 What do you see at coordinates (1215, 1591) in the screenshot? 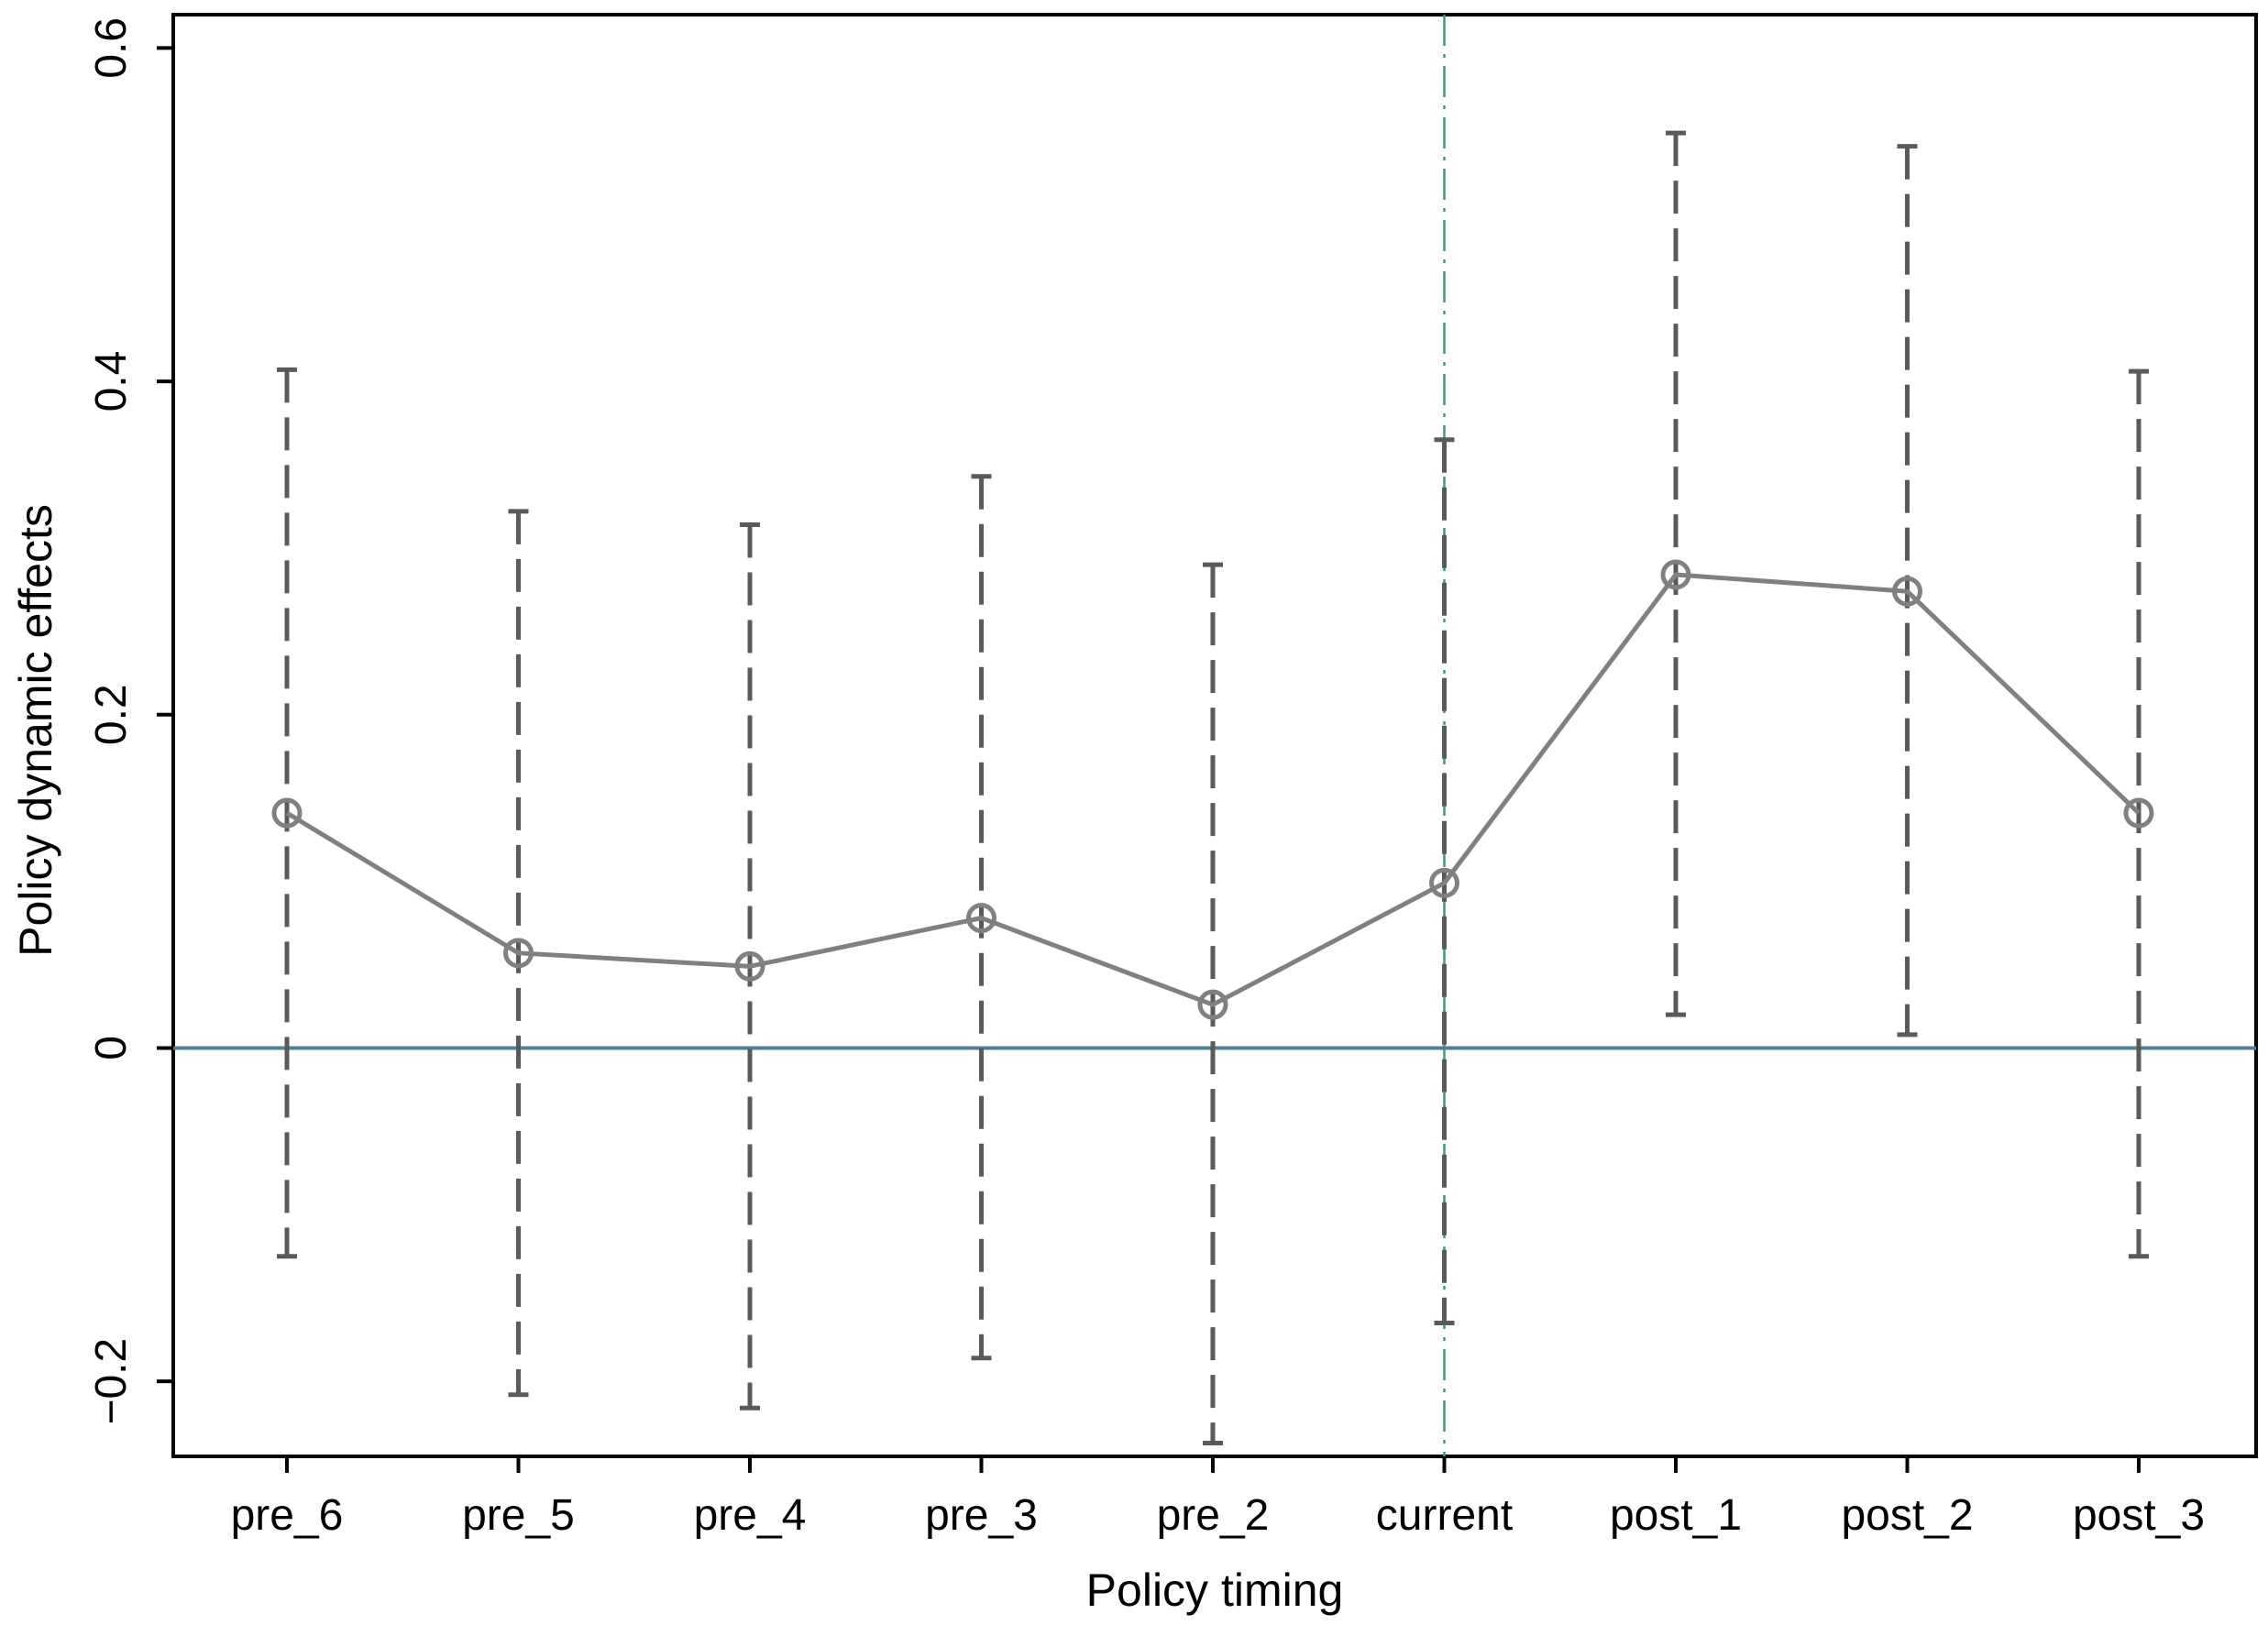
I see `x-axis-title: Policy timing` at bounding box center [1215, 1591].